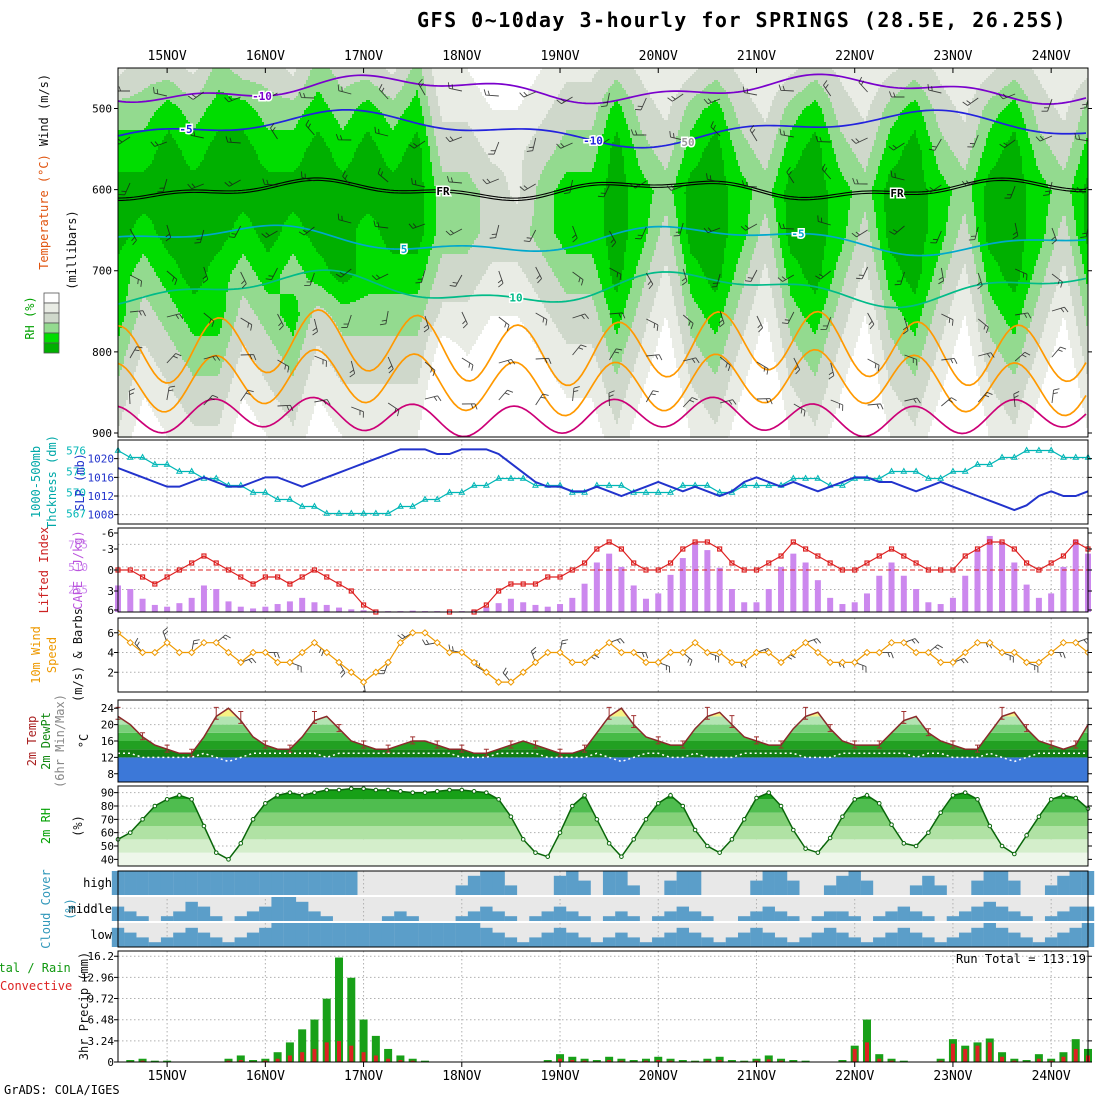  Describe the element at coordinates (78, 570) in the screenshot. I see `label-cape: CAPE (J/kg)` at that location.